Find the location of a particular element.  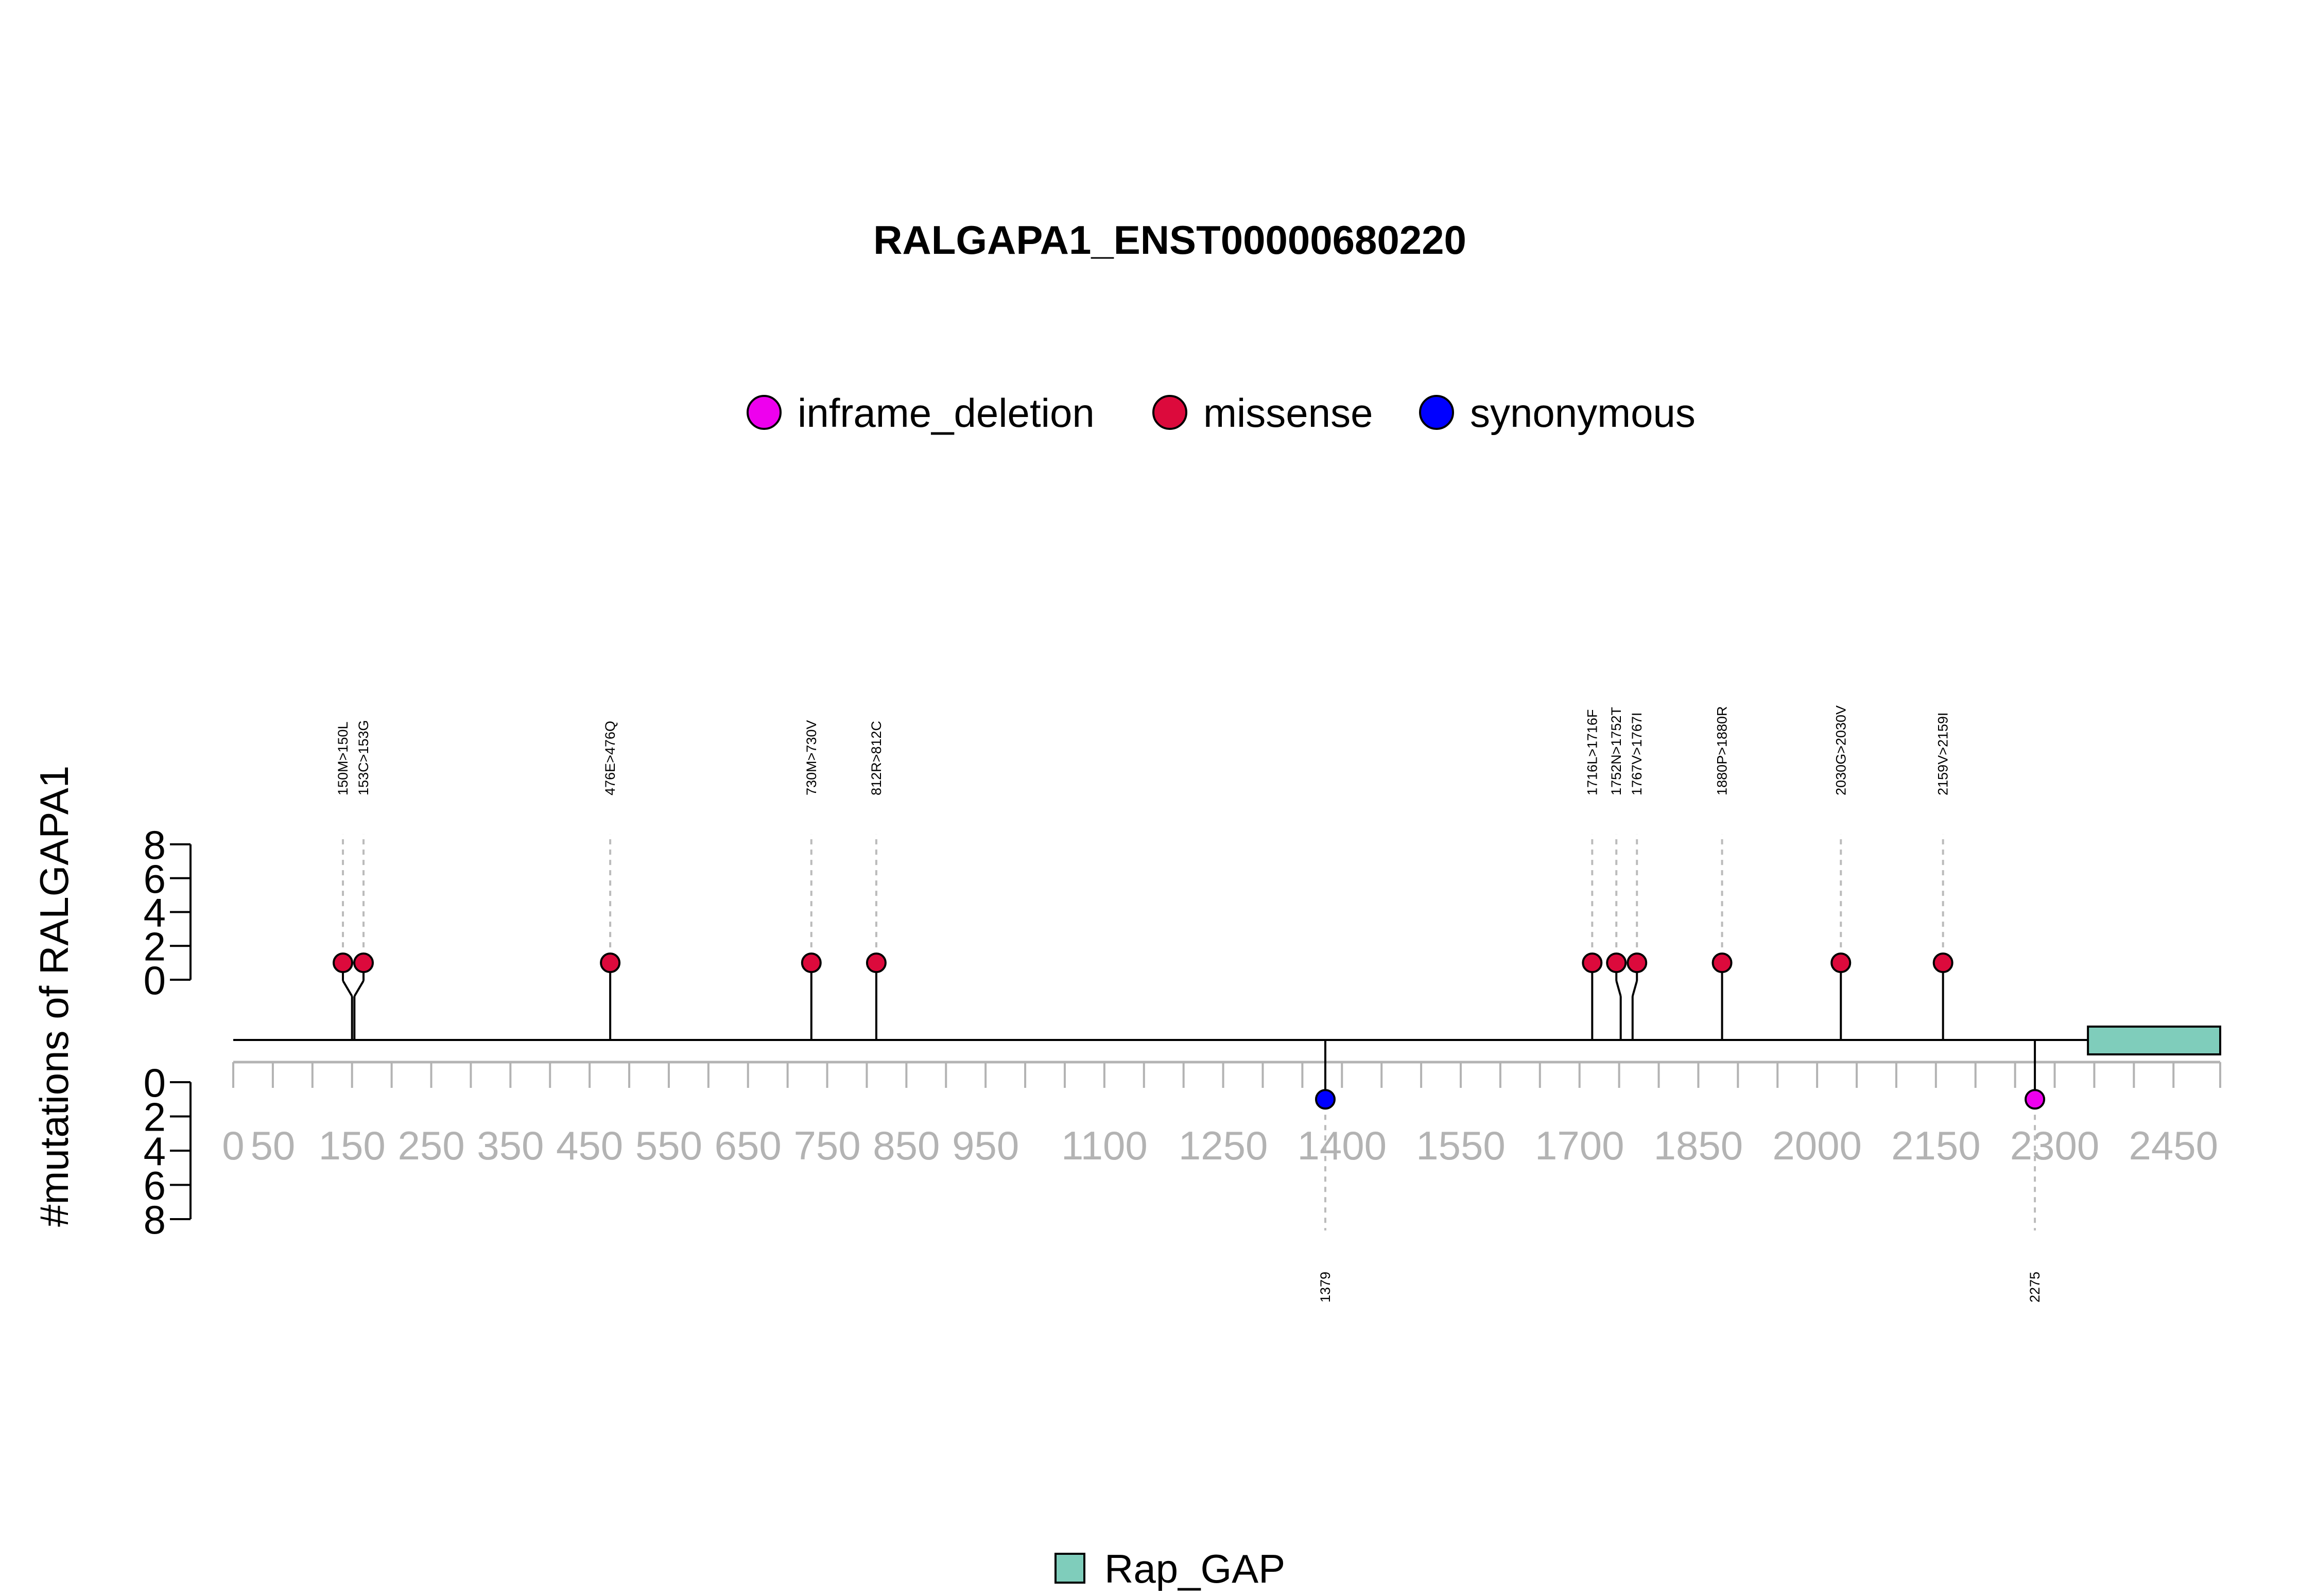

domain-track is located at coordinates (2154, 1040).